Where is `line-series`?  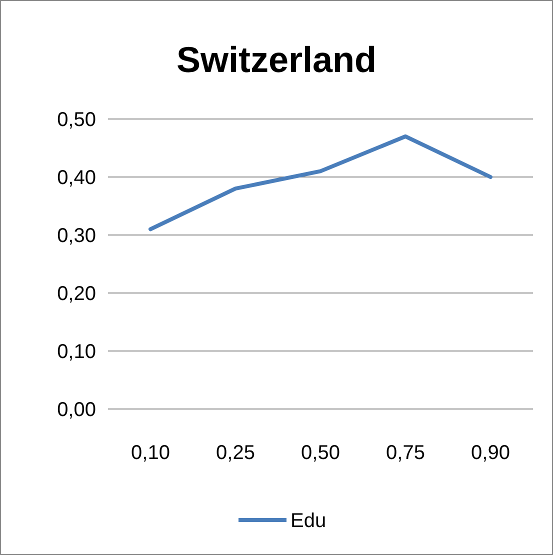
line-series is located at coordinates (320, 183).